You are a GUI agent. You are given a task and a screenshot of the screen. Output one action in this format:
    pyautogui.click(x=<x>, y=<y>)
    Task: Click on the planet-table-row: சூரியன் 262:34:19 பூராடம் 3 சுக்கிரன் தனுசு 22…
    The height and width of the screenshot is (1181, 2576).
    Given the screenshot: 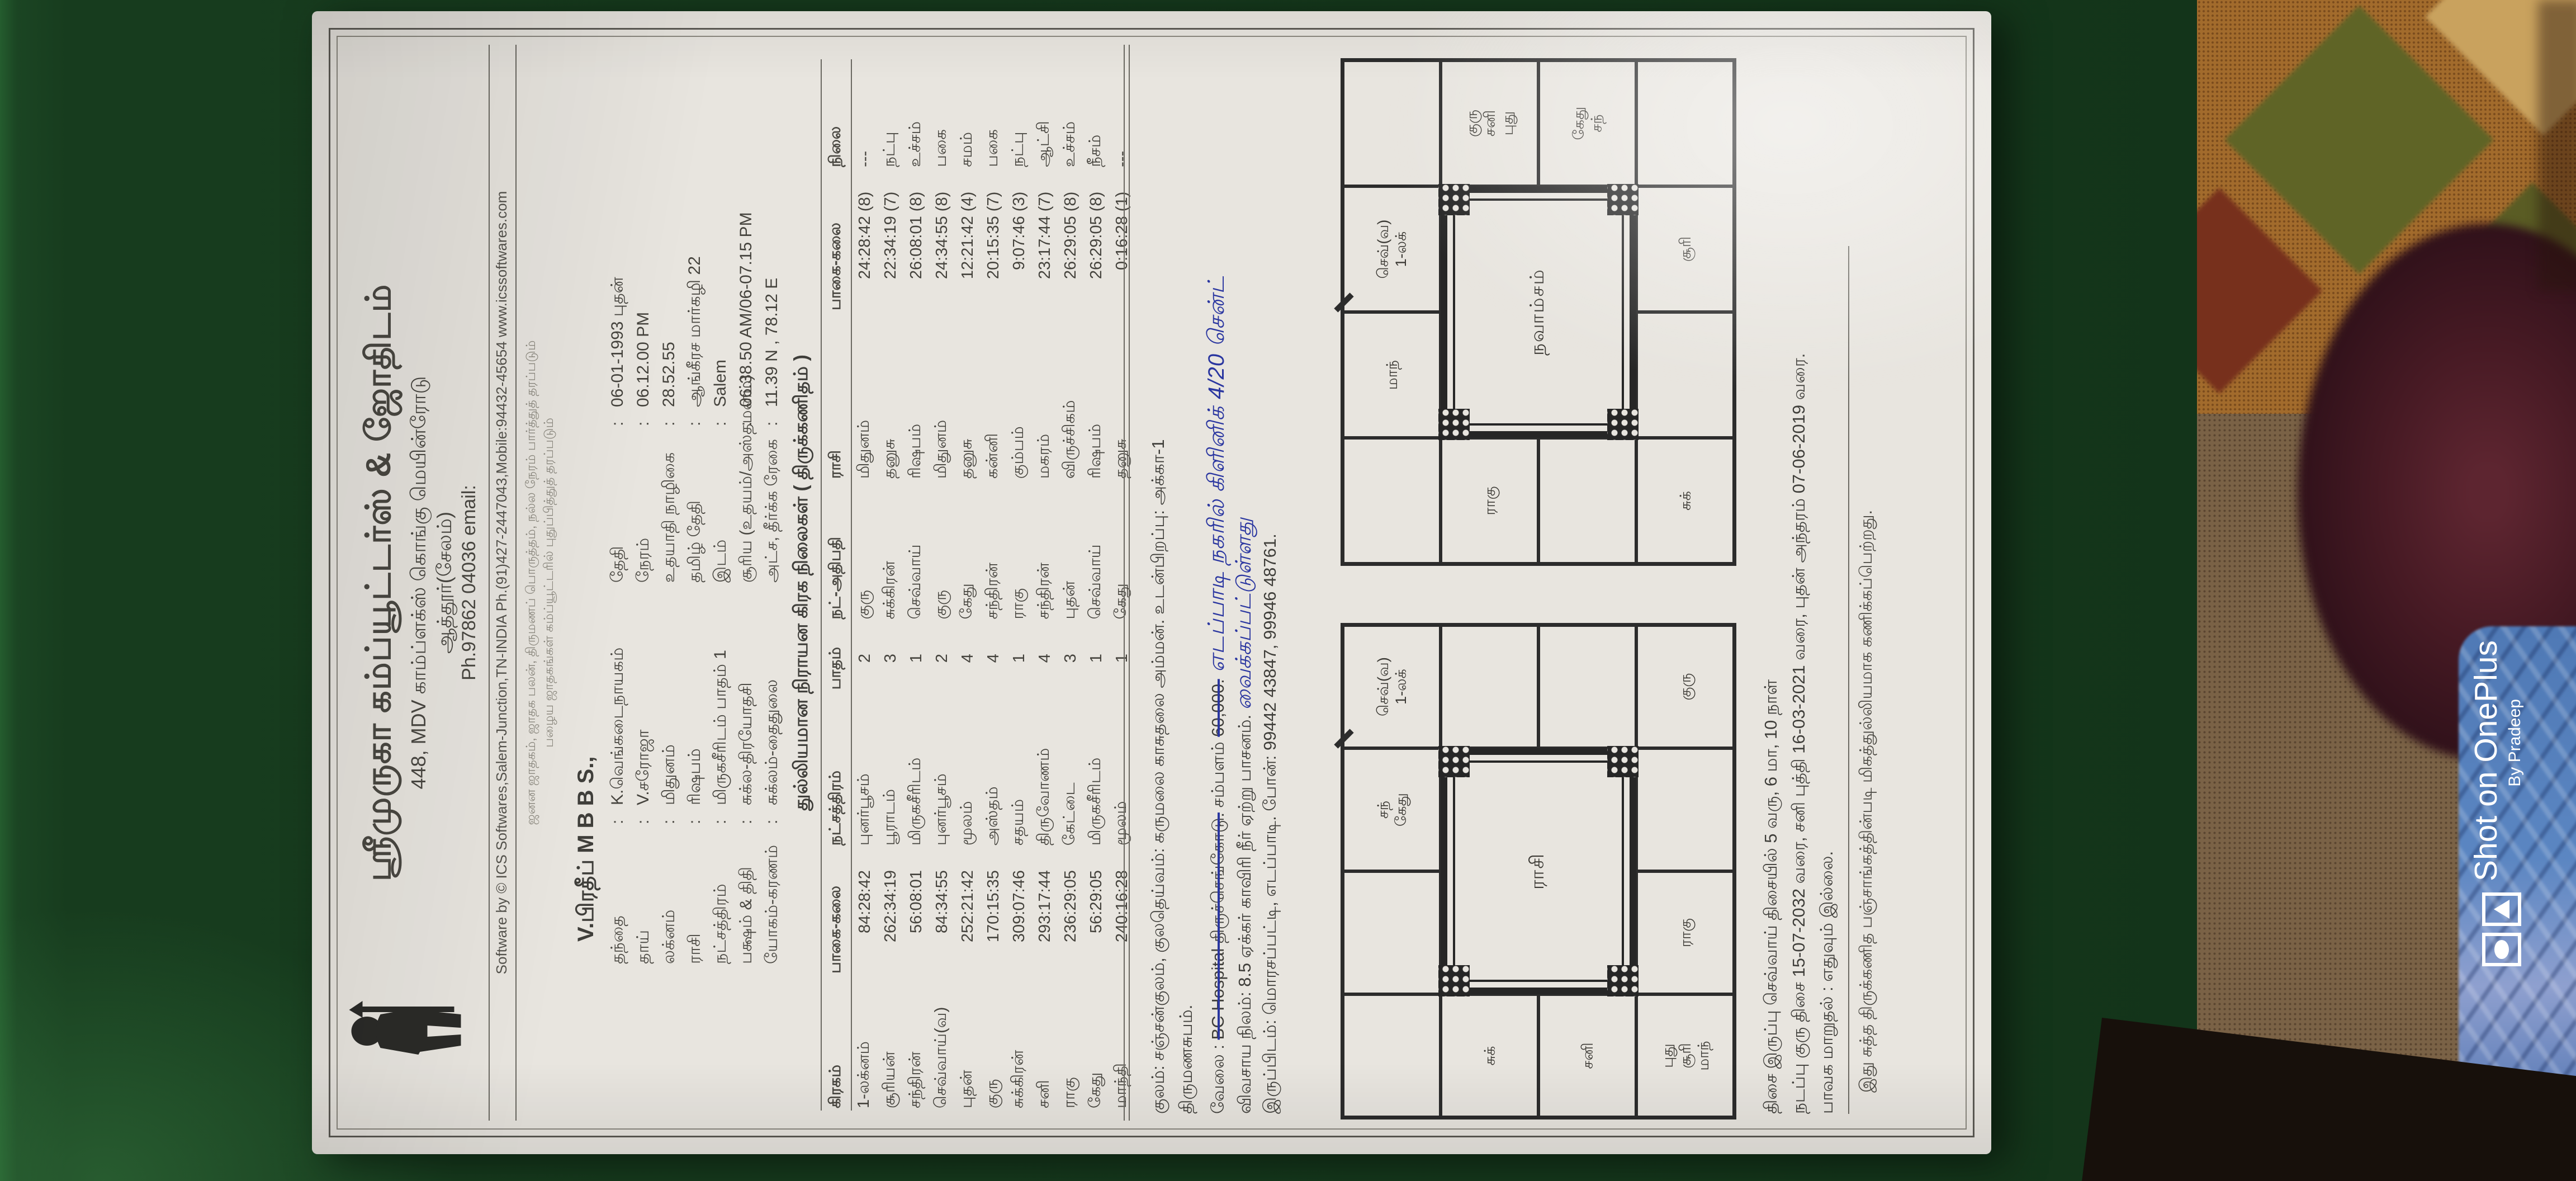 What is the action you would take?
    pyautogui.click(x=891, y=585)
    